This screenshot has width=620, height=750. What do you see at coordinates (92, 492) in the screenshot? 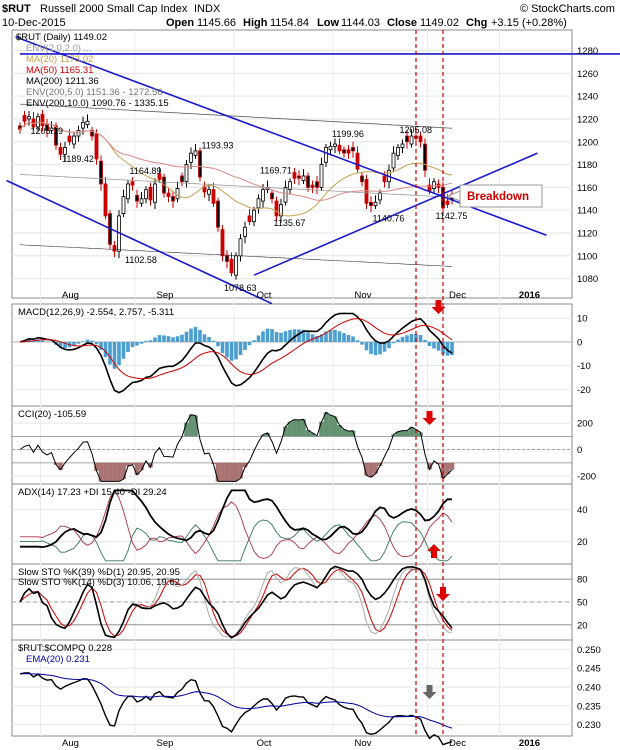
I see `adx-title: ADX(14) 17.23 +DI 15.40 -DI 29.24` at bounding box center [92, 492].